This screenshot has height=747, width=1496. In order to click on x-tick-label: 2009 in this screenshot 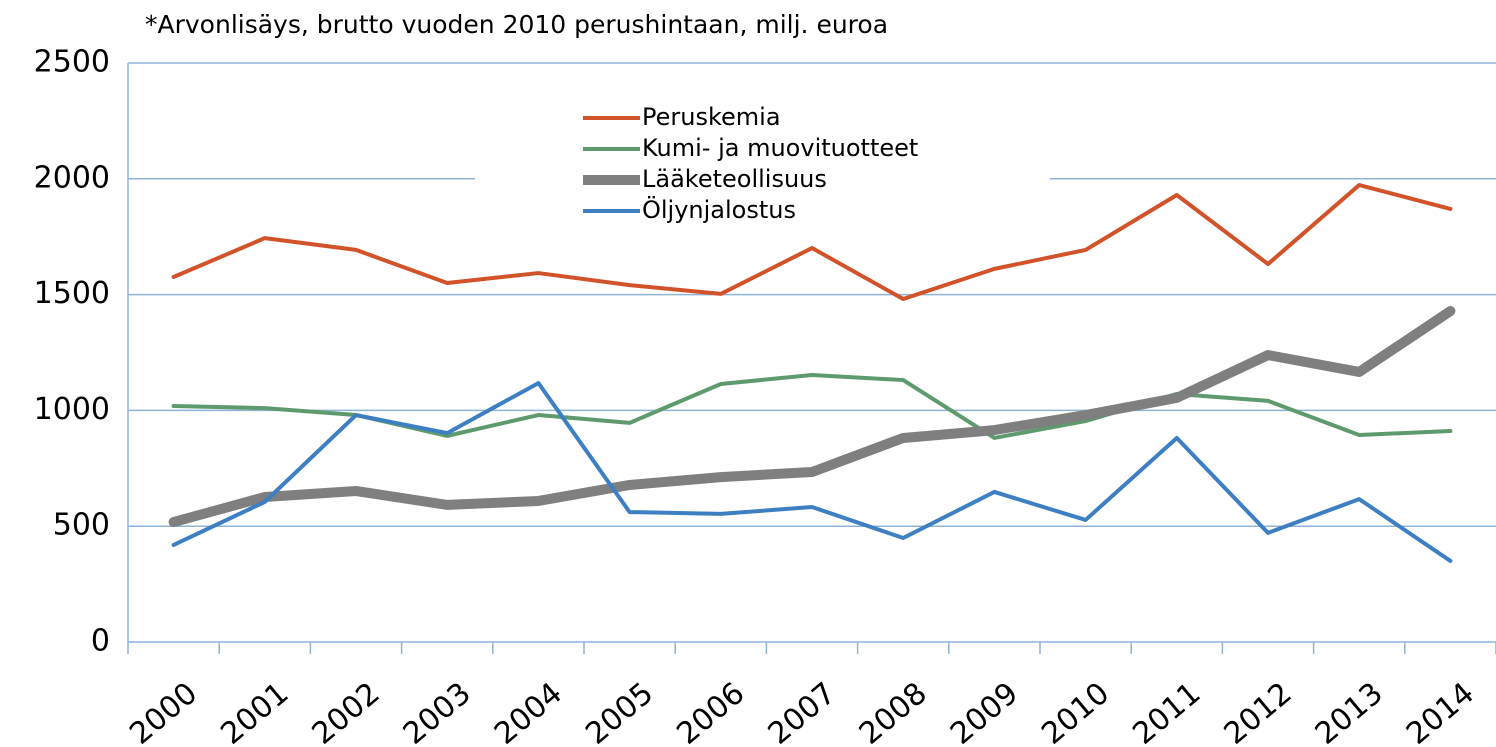, I will do `click(984, 711)`.